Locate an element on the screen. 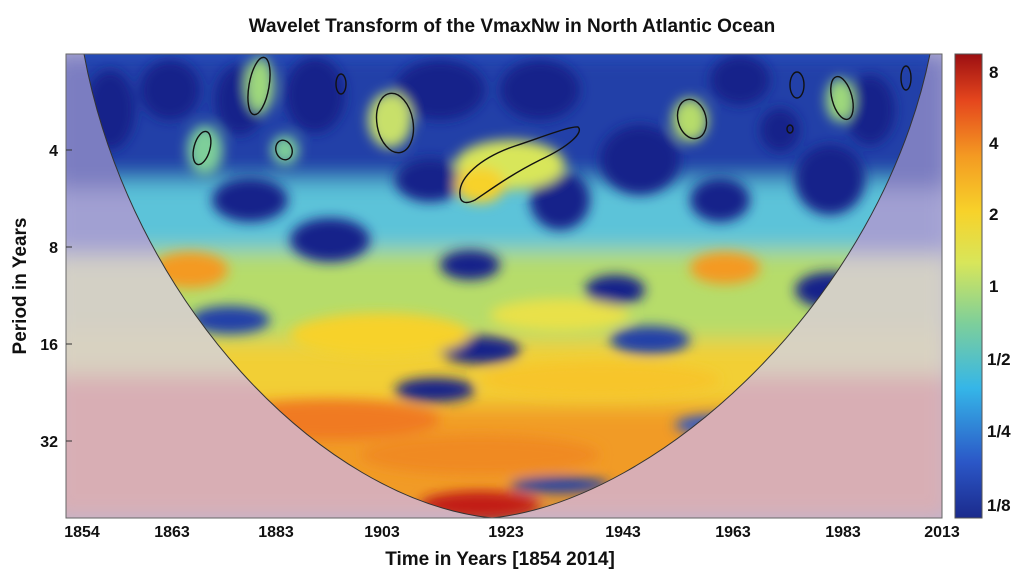 The image size is (1024, 577). y-axis: 4 8 16 32 is located at coordinates (56, 297).